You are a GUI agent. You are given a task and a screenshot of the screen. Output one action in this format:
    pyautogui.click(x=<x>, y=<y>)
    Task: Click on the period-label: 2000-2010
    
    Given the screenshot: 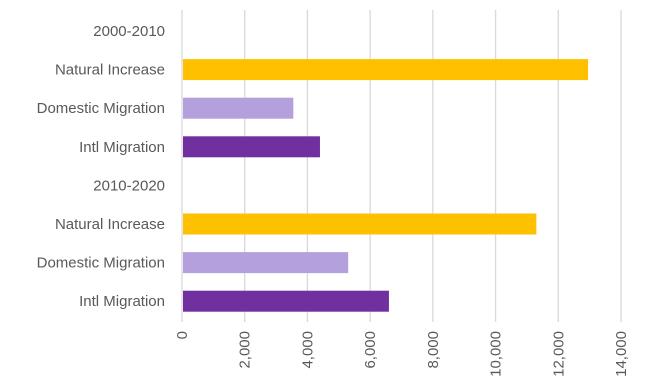 What is the action you would take?
    pyautogui.click(x=129, y=31)
    